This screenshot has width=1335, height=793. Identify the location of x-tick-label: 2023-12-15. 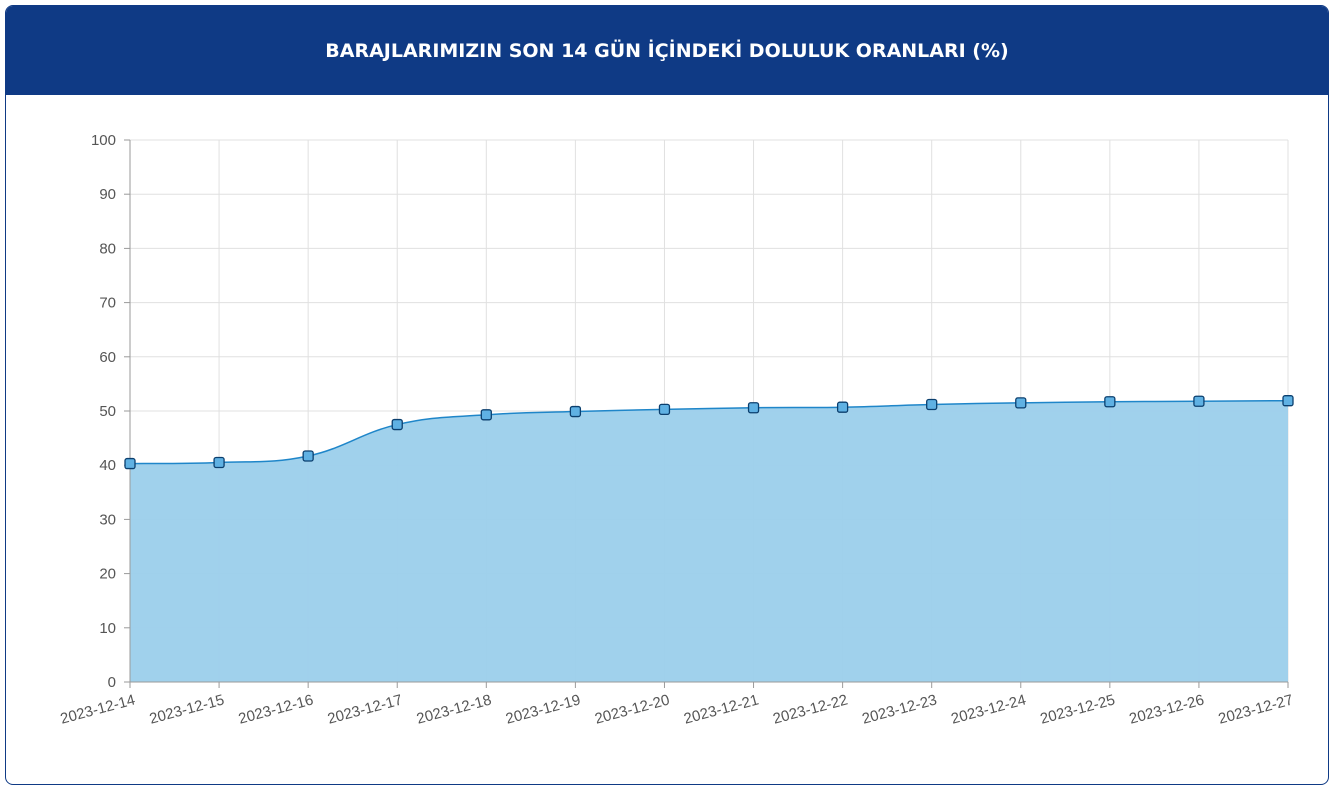
(187, 709).